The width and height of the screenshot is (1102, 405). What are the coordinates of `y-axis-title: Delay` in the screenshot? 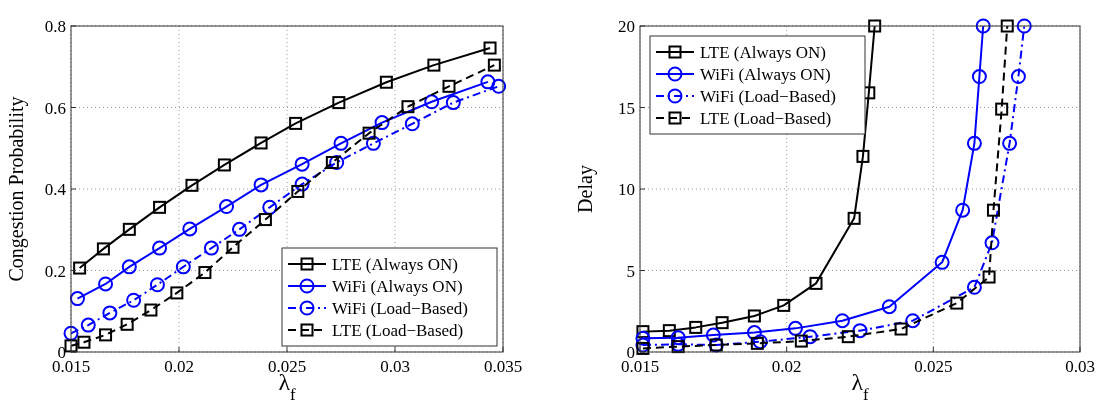 It's located at (585, 189).